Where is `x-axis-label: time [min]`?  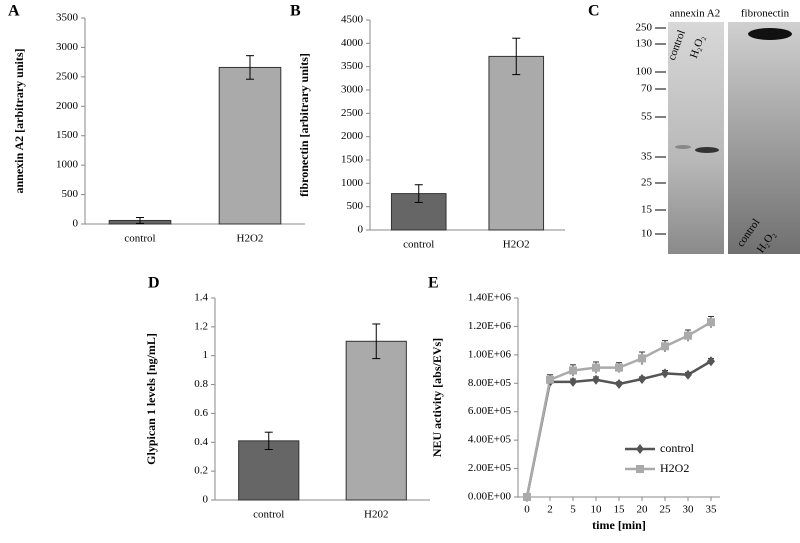 x-axis-label: time [min] is located at coordinates (619, 525).